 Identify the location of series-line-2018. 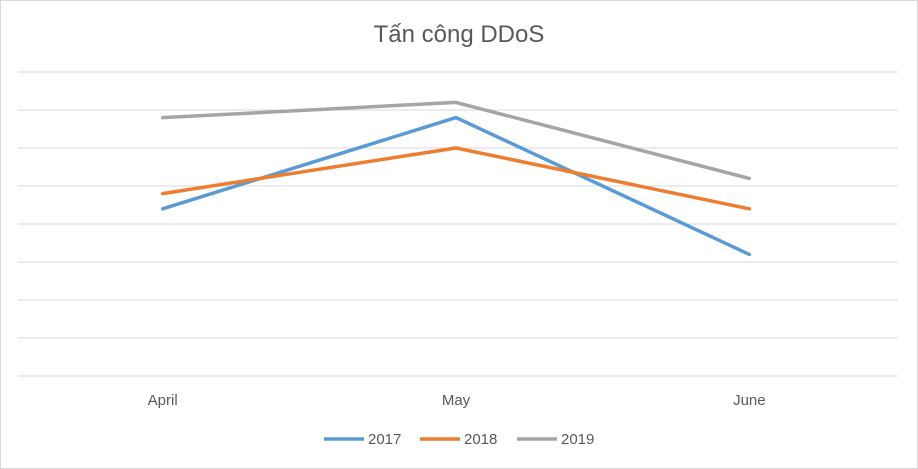
(456, 178).